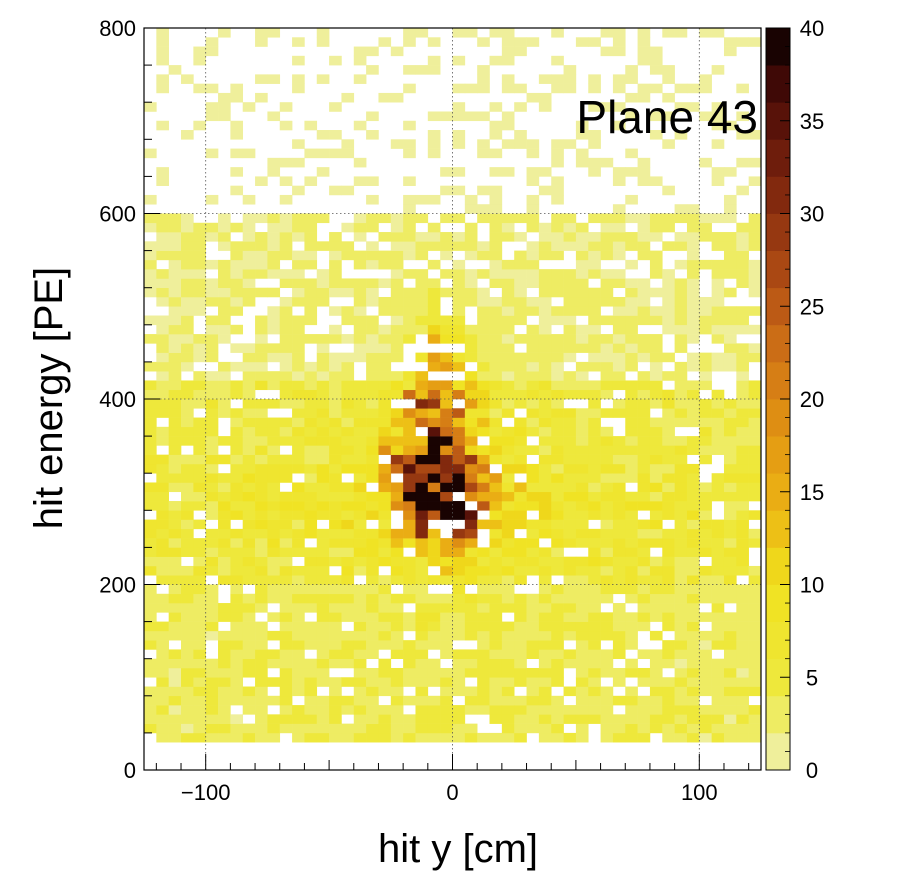 This screenshot has width=898, height=875. What do you see at coordinates (117, 214) in the screenshot?
I see `y-tick-label: 600` at bounding box center [117, 214].